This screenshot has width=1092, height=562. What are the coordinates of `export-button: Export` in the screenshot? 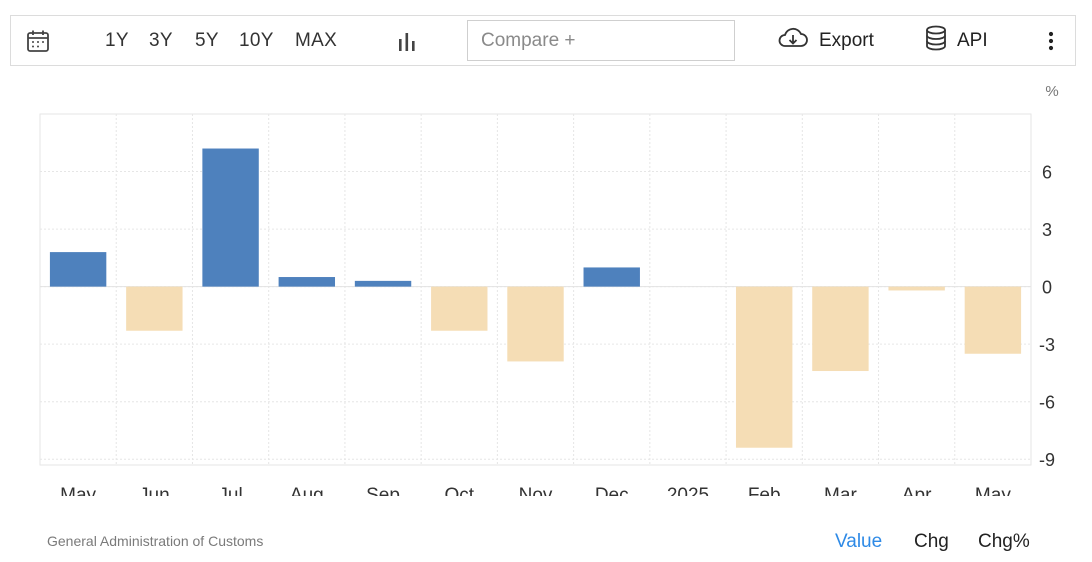 It's located at (825, 40).